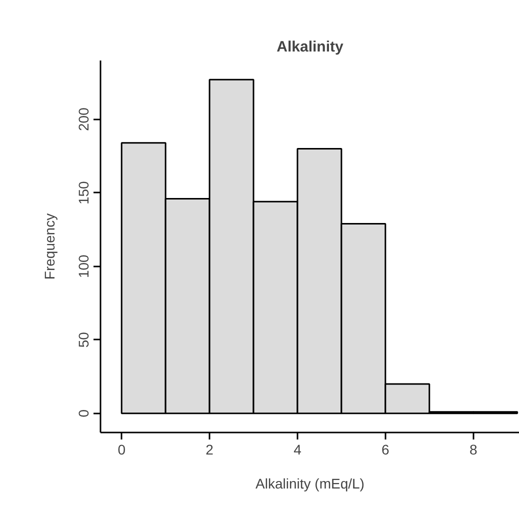 The width and height of the screenshot is (519, 524). What do you see at coordinates (310, 484) in the screenshot?
I see `x-axis-title: Alkalinity (mEq/L)` at bounding box center [310, 484].